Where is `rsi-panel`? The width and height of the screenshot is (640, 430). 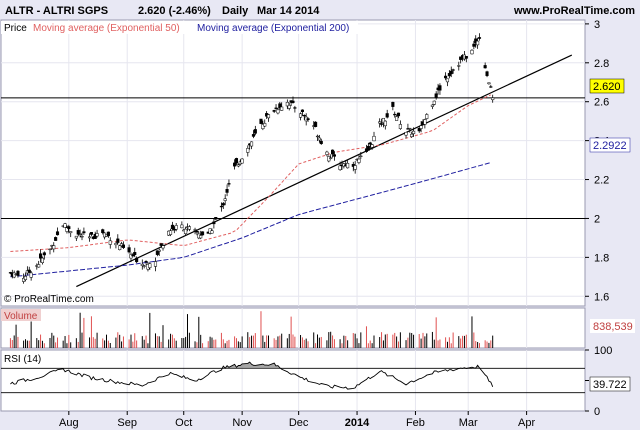
rsi-panel is located at coordinates (293, 380).